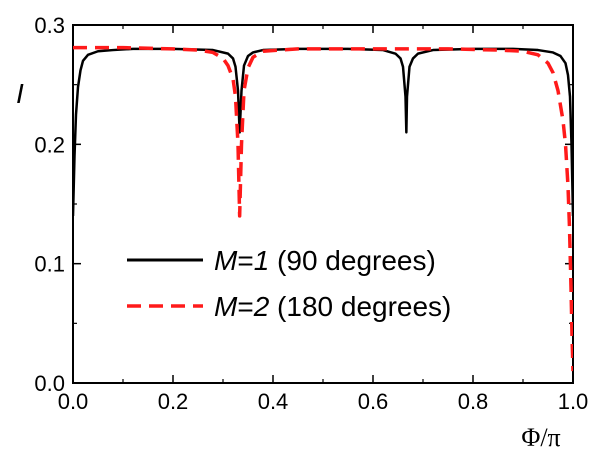 The height and width of the screenshot is (454, 605). I want to click on x-tick-label: 0.0, so click(73, 401).